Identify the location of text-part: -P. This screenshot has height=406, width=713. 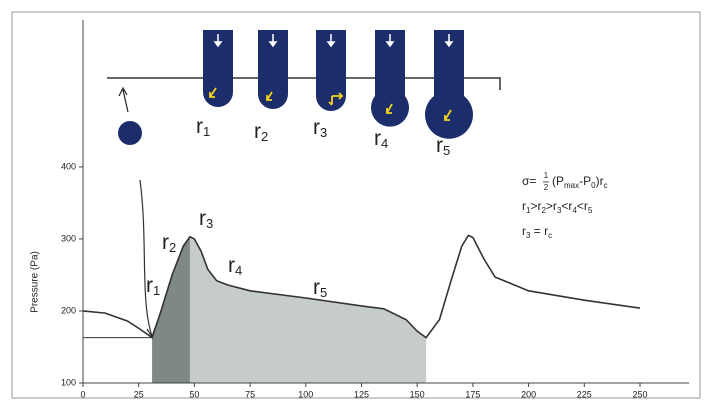
(585, 181).